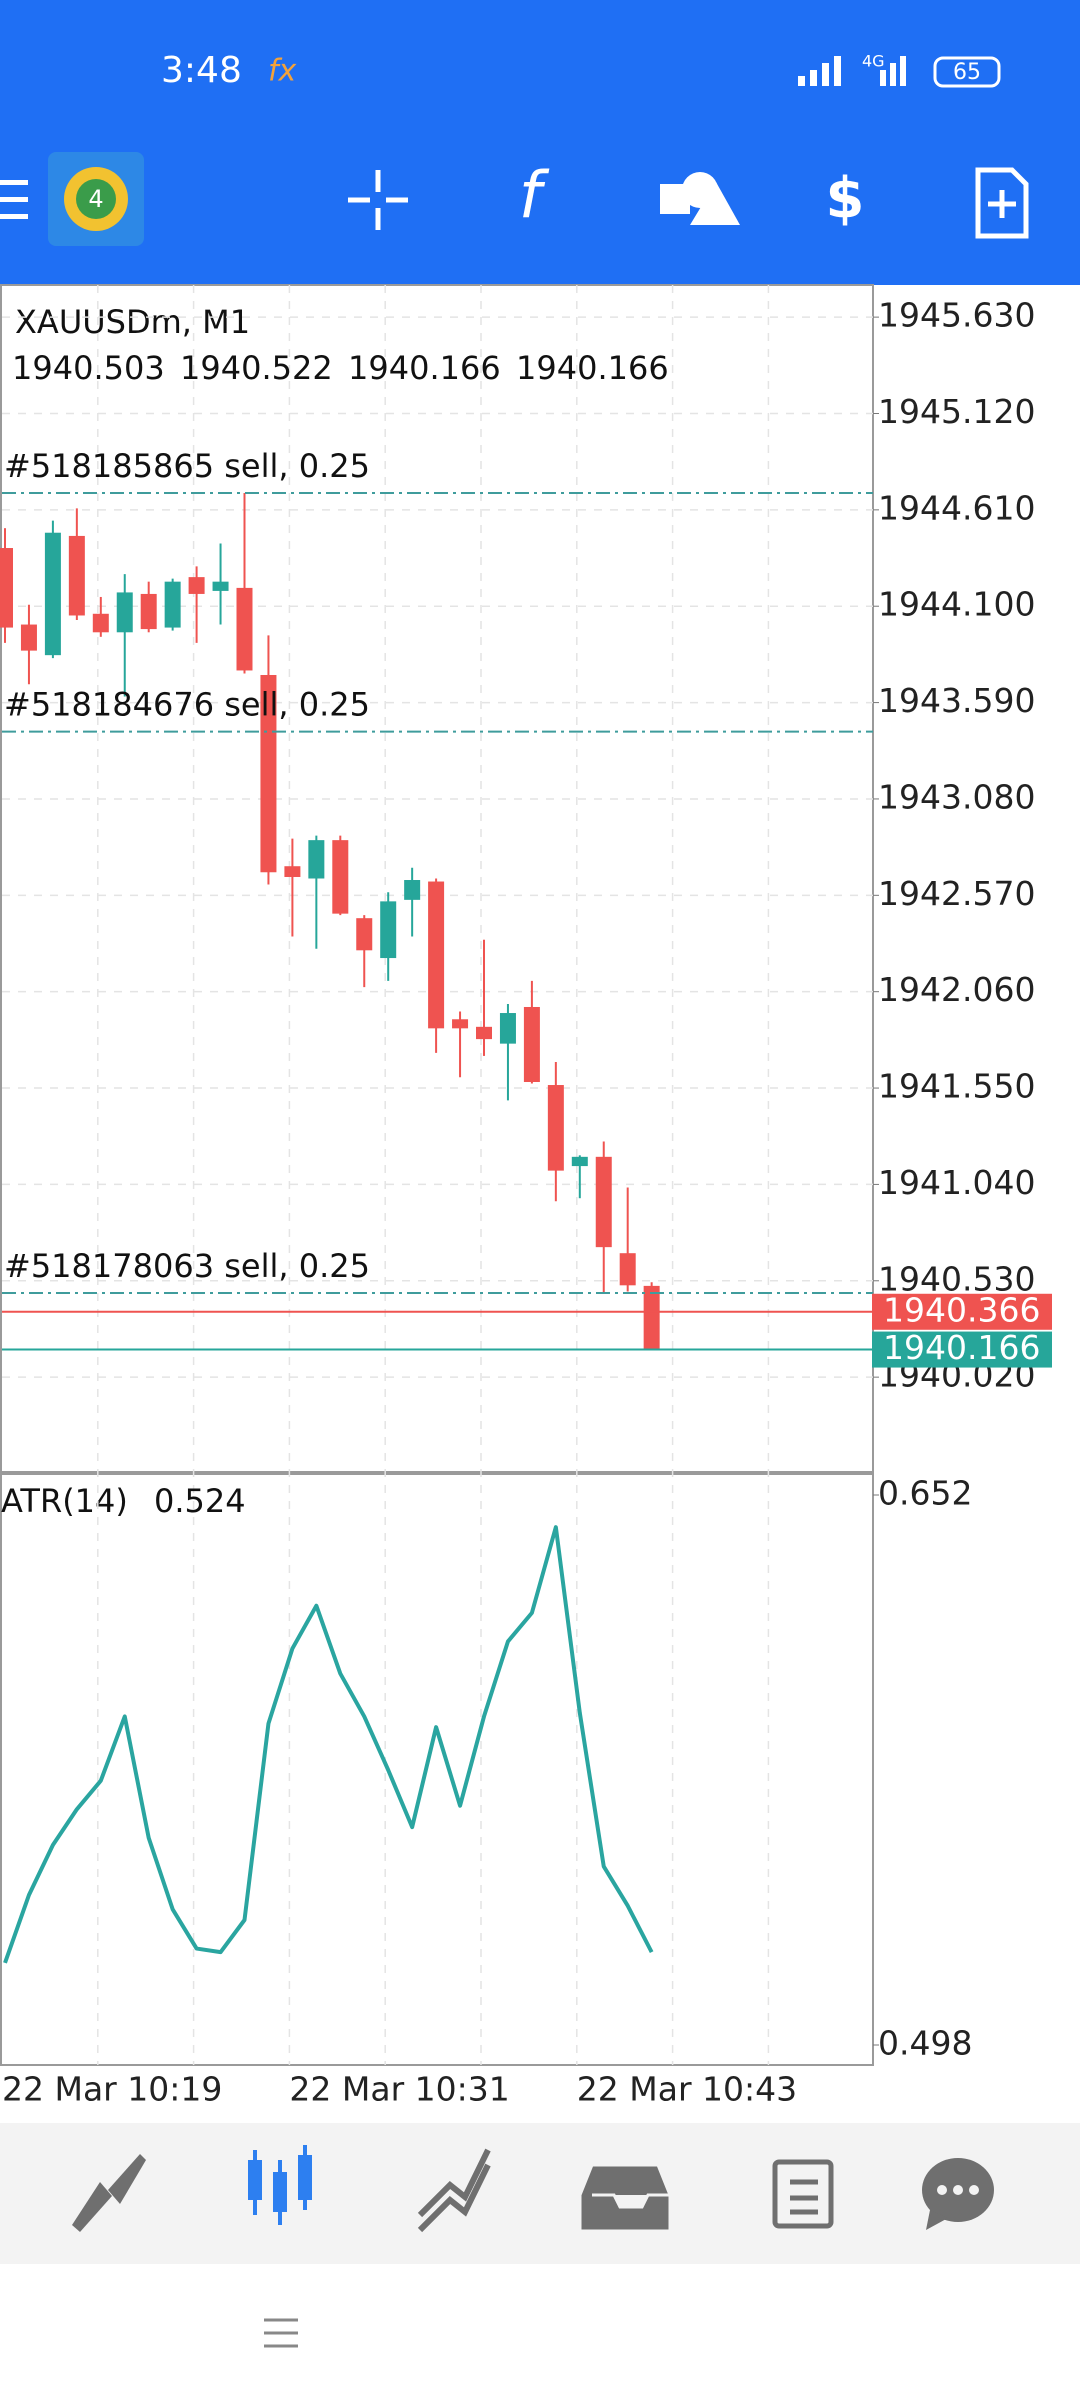 The height and width of the screenshot is (2400, 1080). Describe the element at coordinates (378, 200) in the screenshot. I see `crosshair-button` at that location.